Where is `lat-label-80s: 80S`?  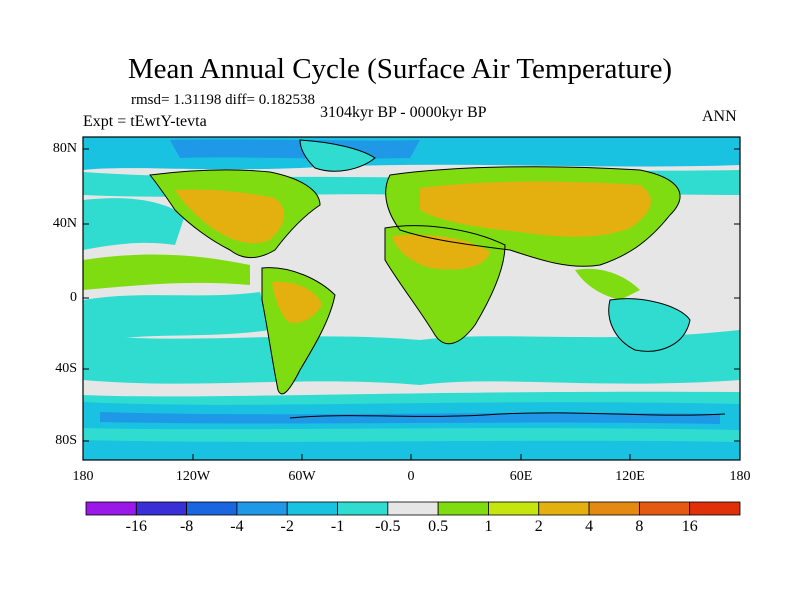 lat-label-80s: 80S is located at coordinates (66, 440).